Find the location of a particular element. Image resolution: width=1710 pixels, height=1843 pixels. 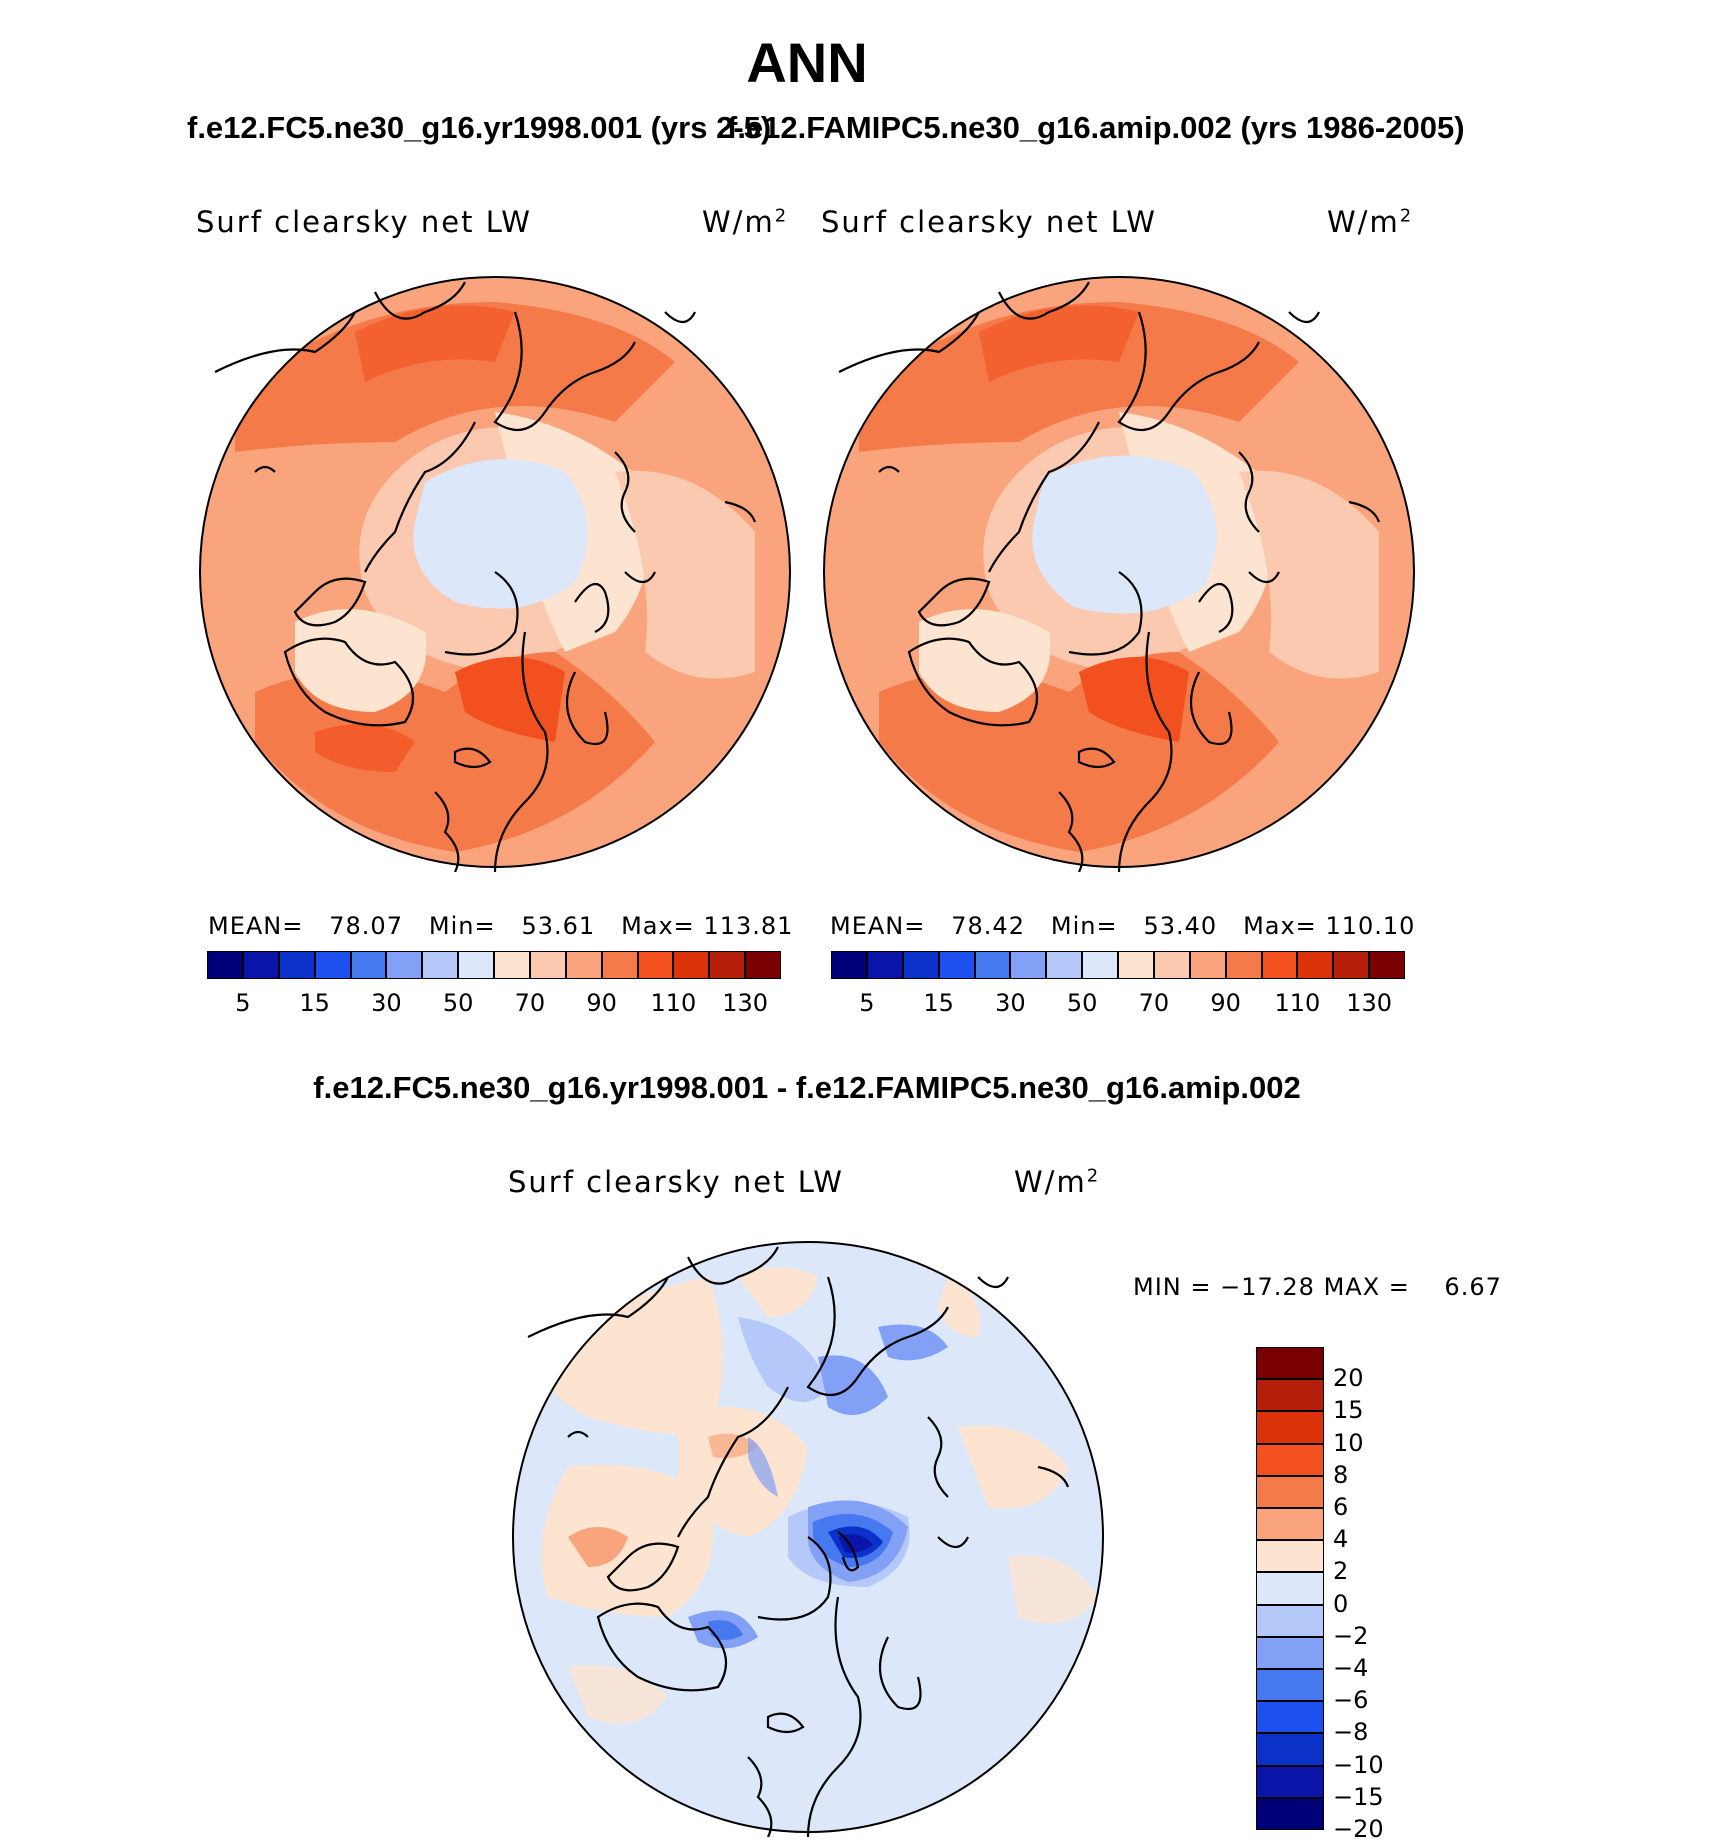

colorbar-tick-label: −20 is located at coordinates (1358, 1829).